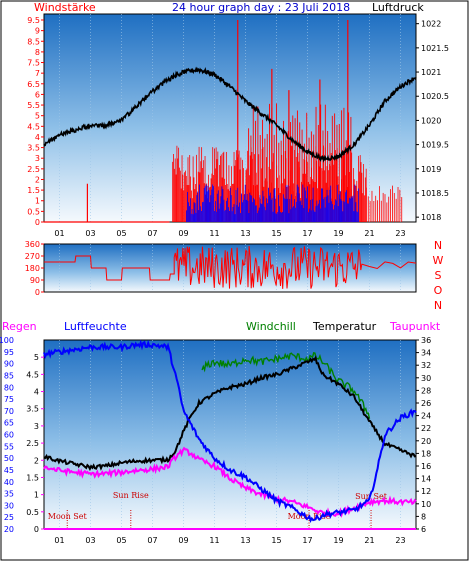 The height and width of the screenshot is (562, 470). Describe the element at coordinates (95, 326) in the screenshot. I see `humidity-axis-title: Luftfeuchte` at that location.